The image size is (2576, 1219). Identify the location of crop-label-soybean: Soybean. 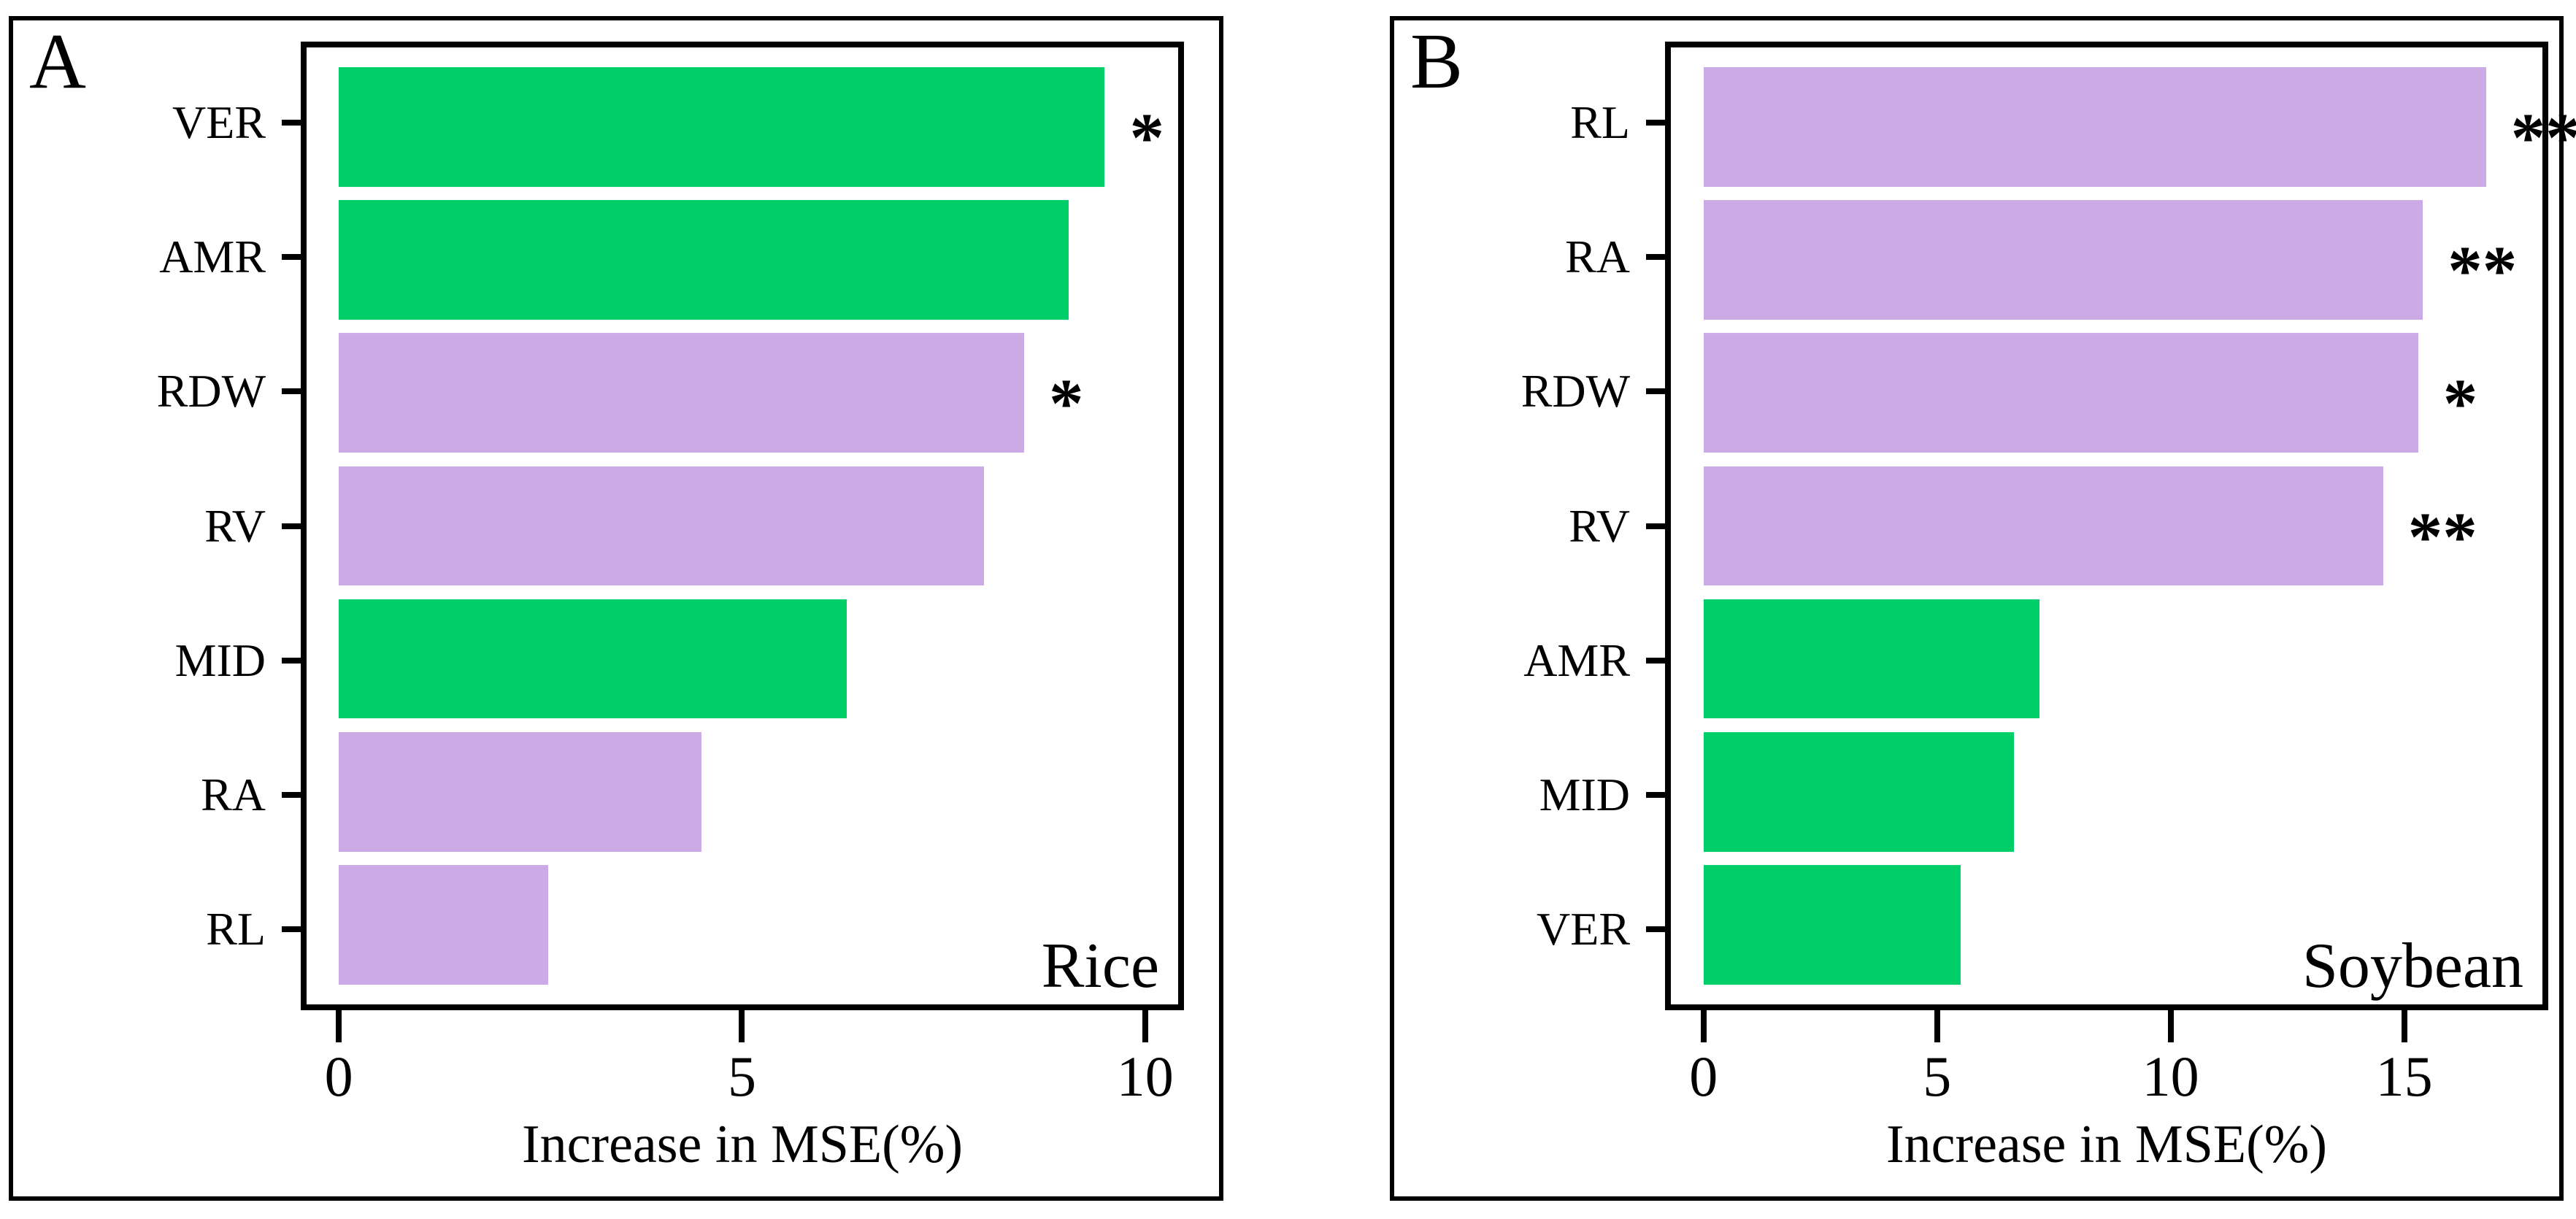
(2412, 966).